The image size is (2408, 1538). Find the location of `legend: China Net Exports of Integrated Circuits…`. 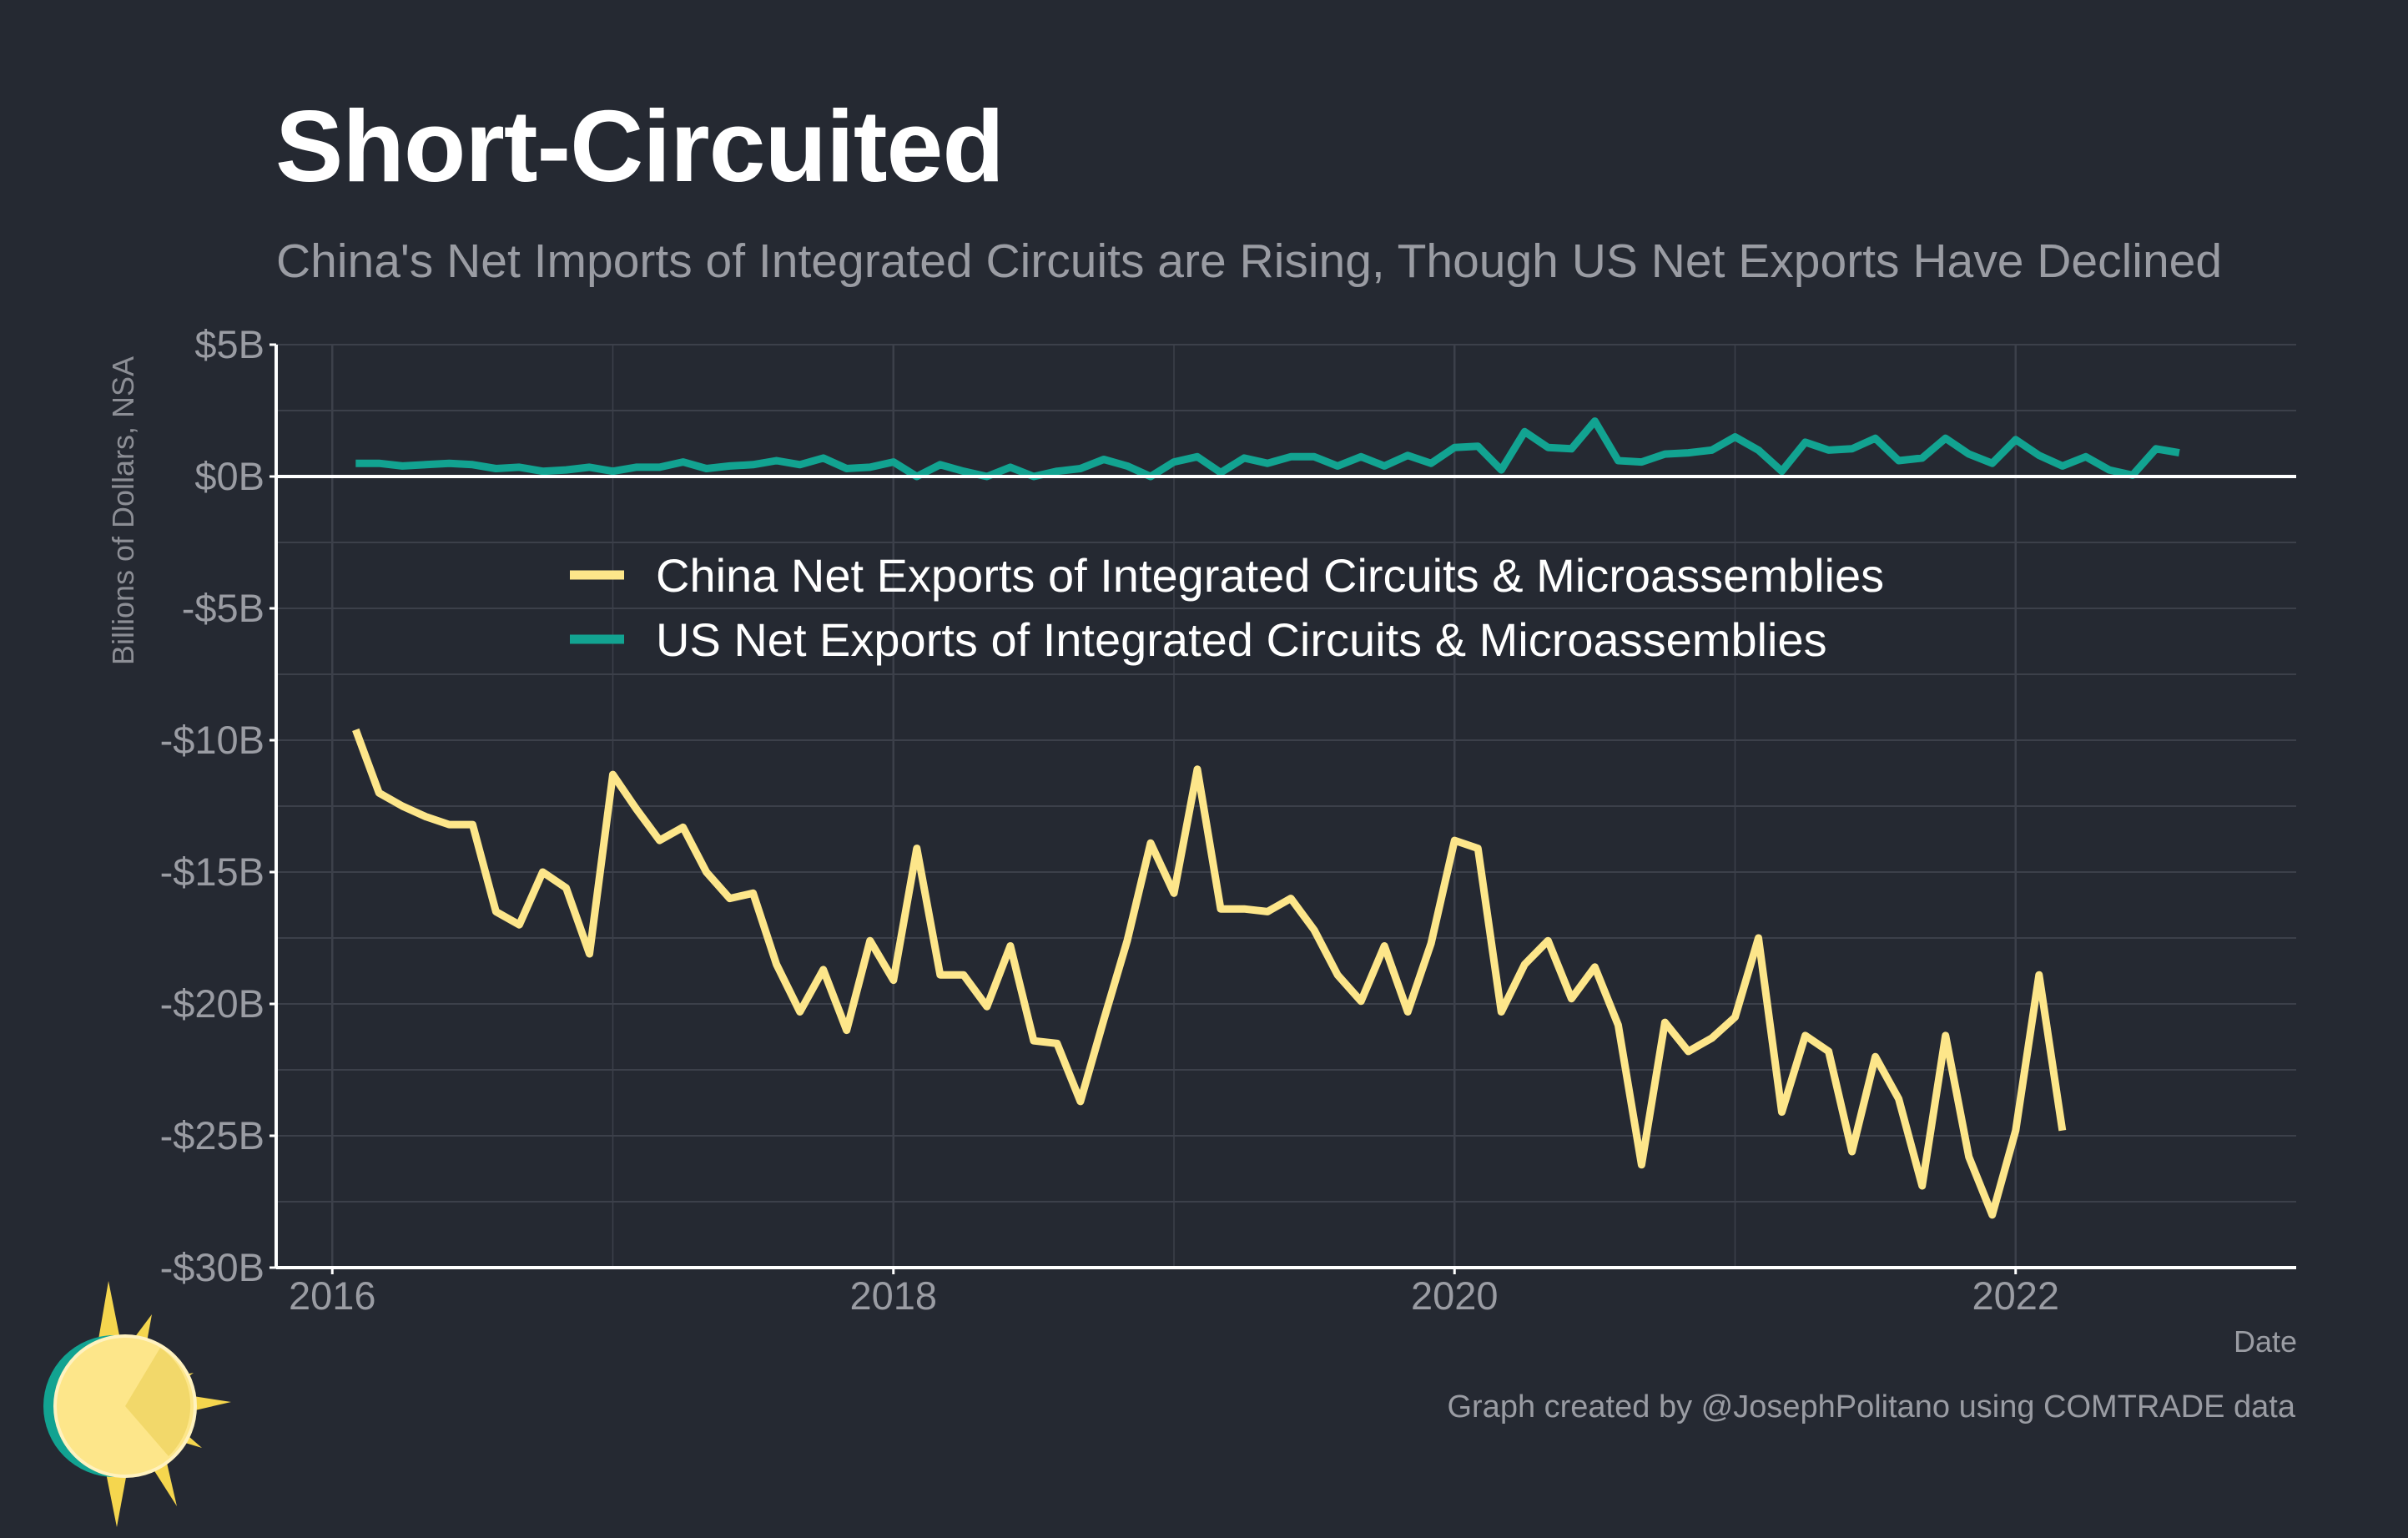

legend: China Net Exports of Integrated Circuits… is located at coordinates (1227, 607).